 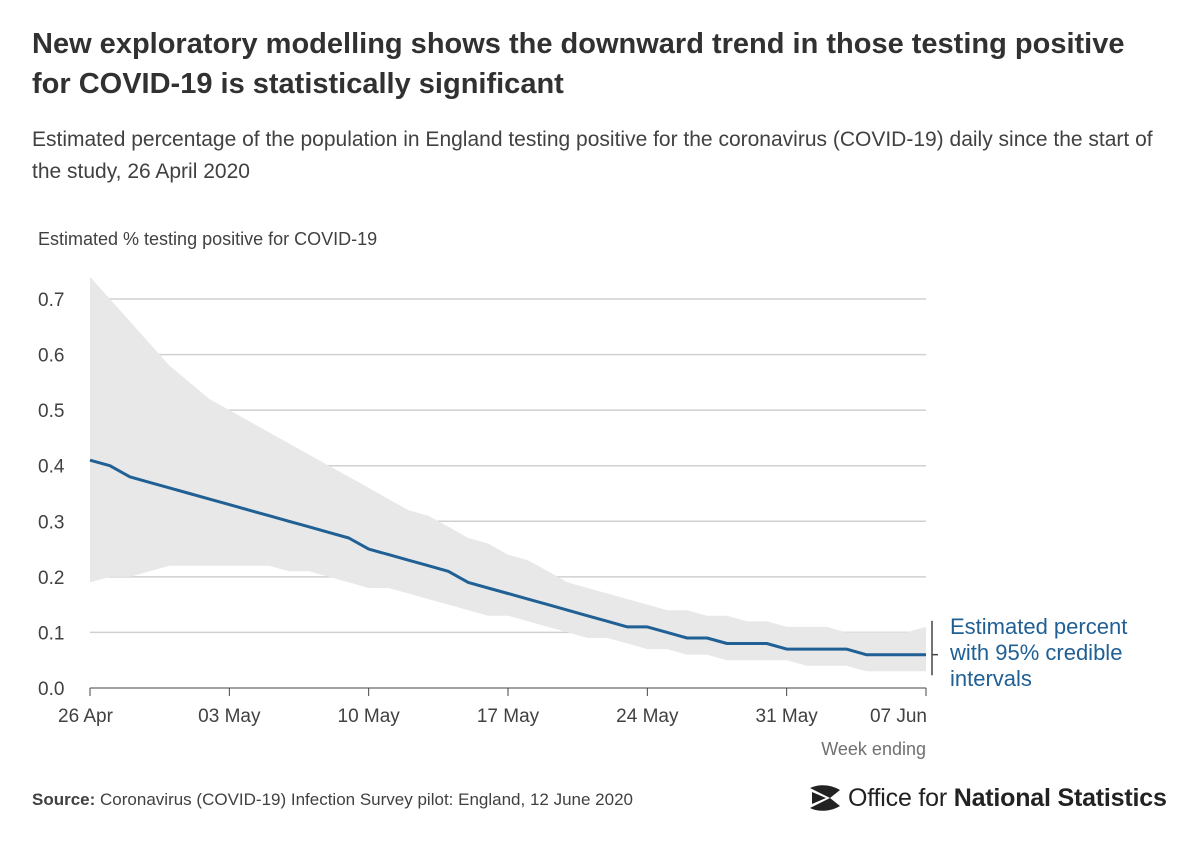 I want to click on x-tick-label: 10 May, so click(x=369, y=716).